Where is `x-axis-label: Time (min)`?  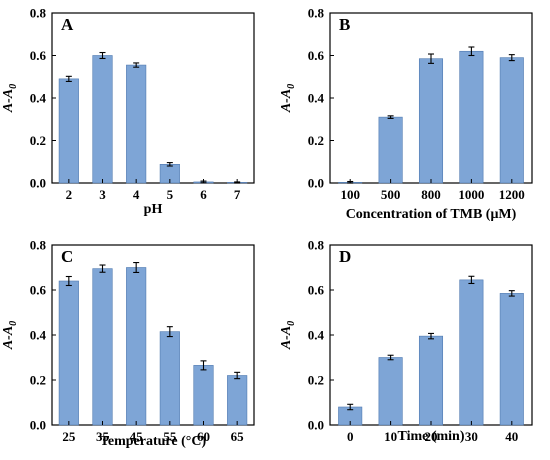 x-axis-label: Time (min) is located at coordinates (430, 436).